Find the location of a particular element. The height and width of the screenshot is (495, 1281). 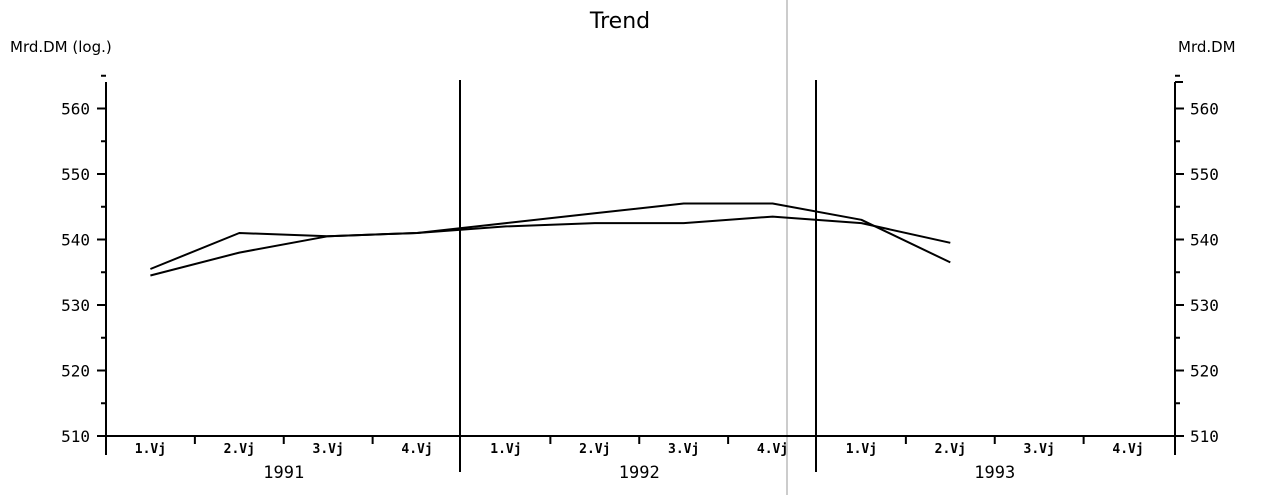

chart-title: Trend is located at coordinates (619, 21).